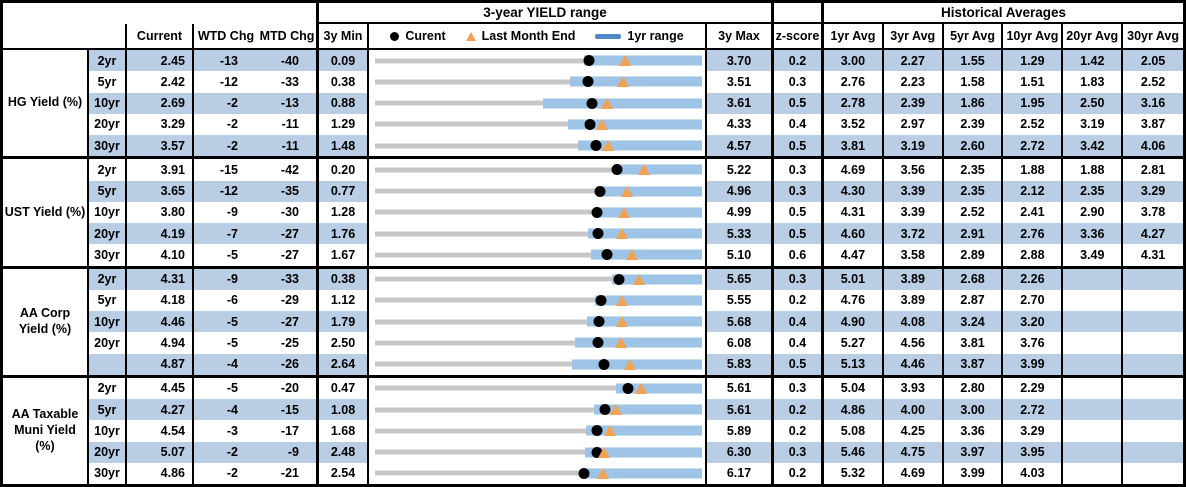  What do you see at coordinates (108, 388) in the screenshot?
I see `term-label: 2yr` at bounding box center [108, 388].